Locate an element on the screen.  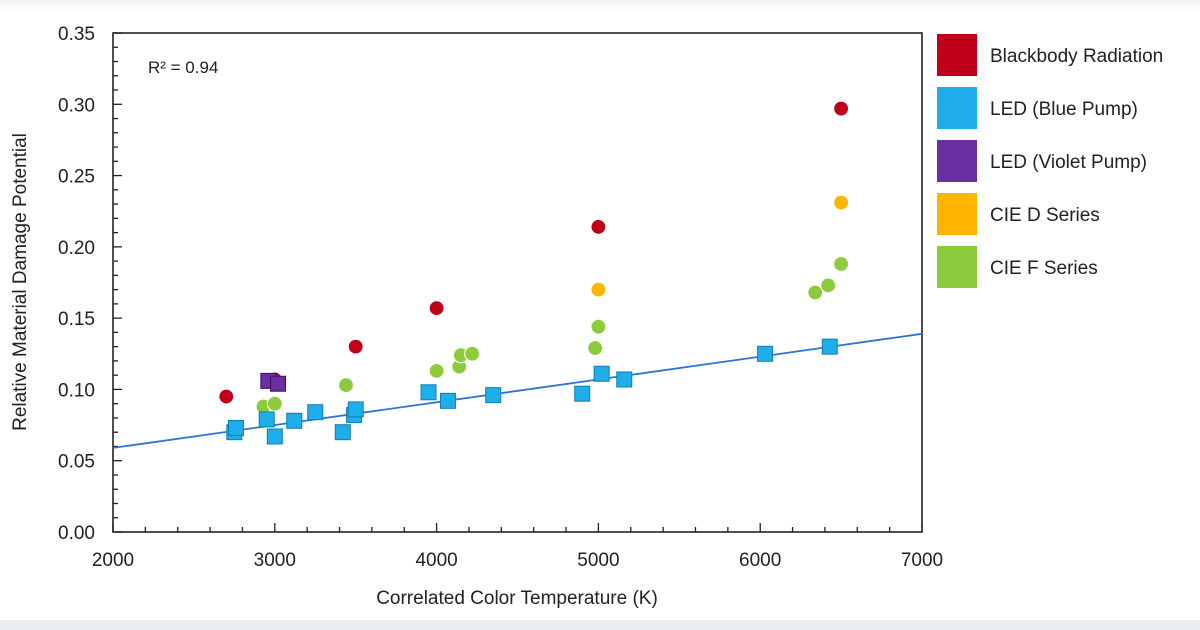
x-tick-label: 6000 is located at coordinates (760, 560).